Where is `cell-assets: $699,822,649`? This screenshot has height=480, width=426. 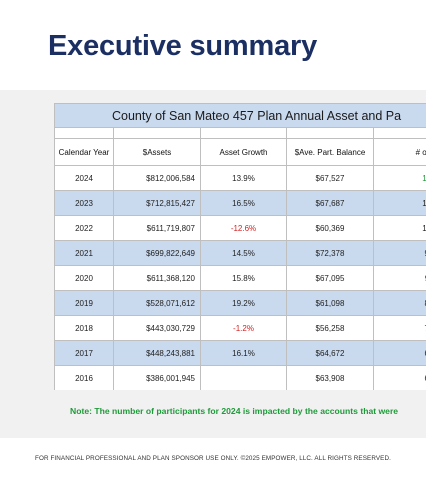
cell-assets: $699,822,649 is located at coordinates (157, 253).